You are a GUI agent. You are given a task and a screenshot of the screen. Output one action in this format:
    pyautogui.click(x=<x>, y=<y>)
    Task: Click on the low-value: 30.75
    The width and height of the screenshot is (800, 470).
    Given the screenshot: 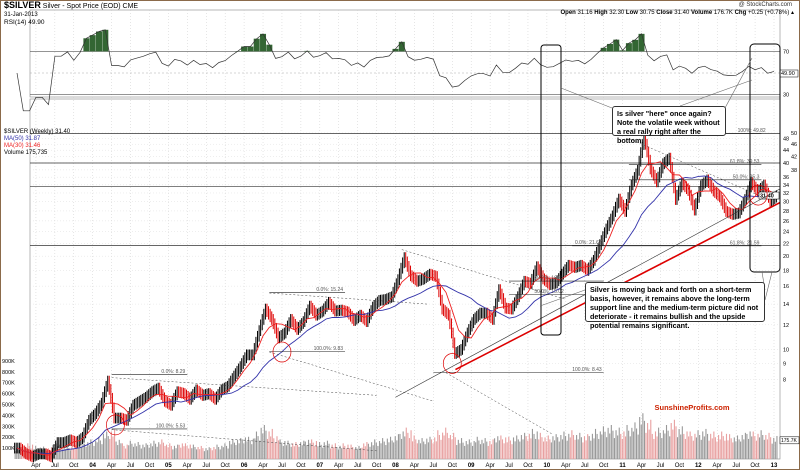 What is the action you would take?
    pyautogui.click(x=647, y=13)
    